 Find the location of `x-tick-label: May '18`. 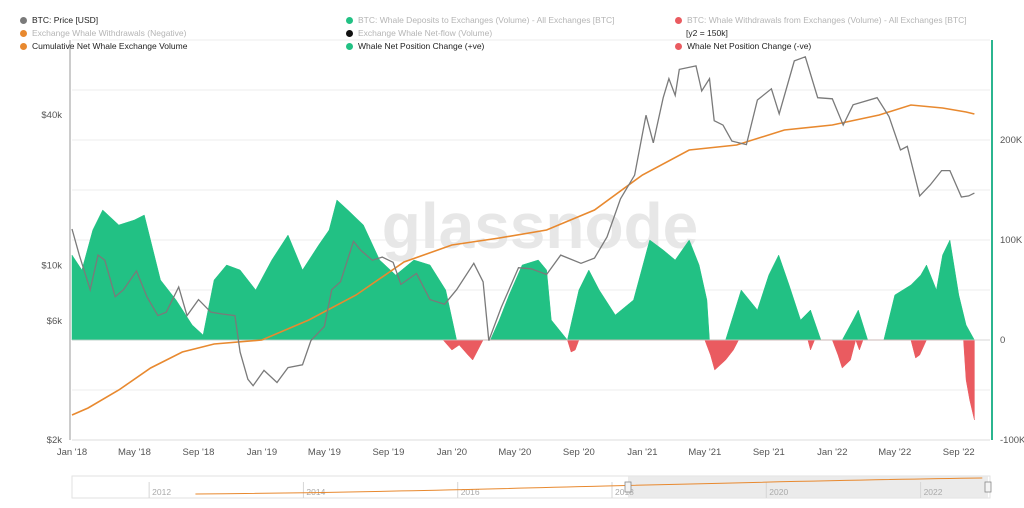

x-tick-label: May '18 is located at coordinates (134, 452).